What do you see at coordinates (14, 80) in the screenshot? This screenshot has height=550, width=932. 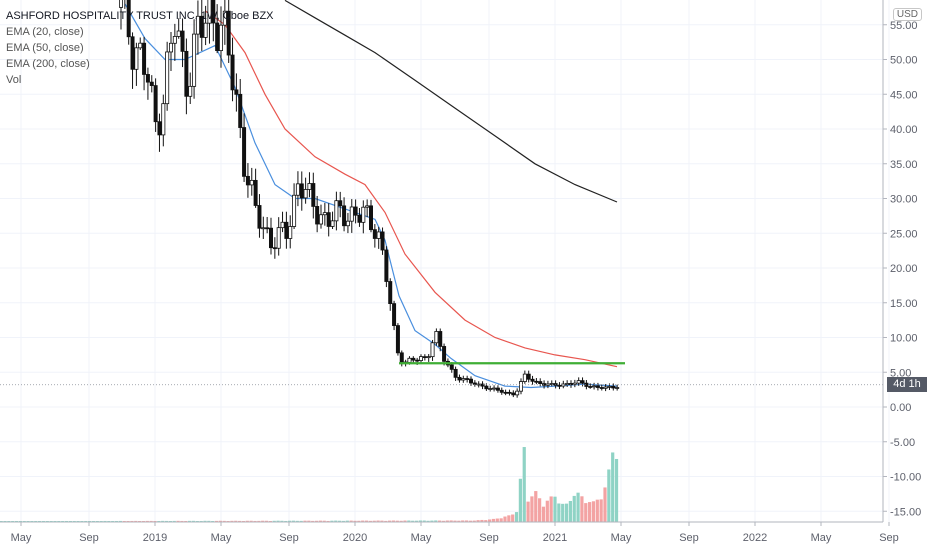 I see `indicator-volume: Vol` at bounding box center [14, 80].